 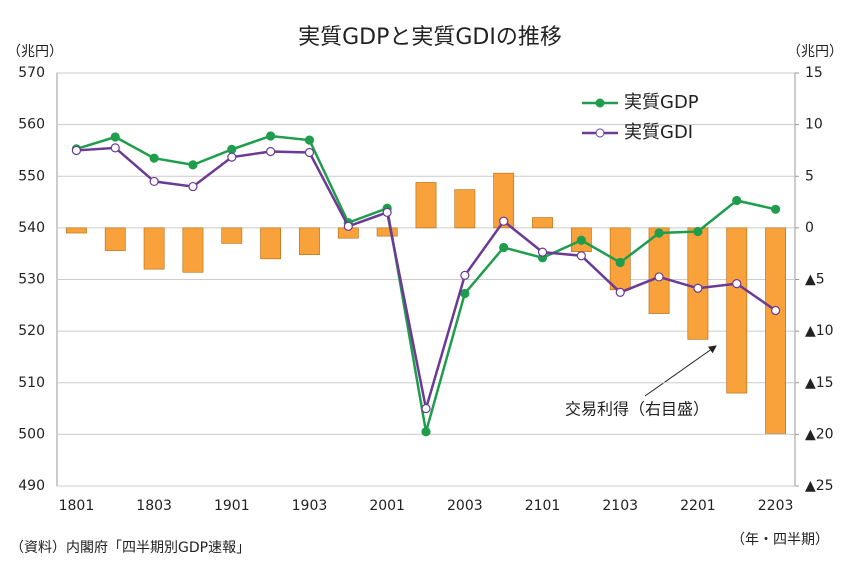 I want to click on legend-label: 実質GDI, so click(x=658, y=132).